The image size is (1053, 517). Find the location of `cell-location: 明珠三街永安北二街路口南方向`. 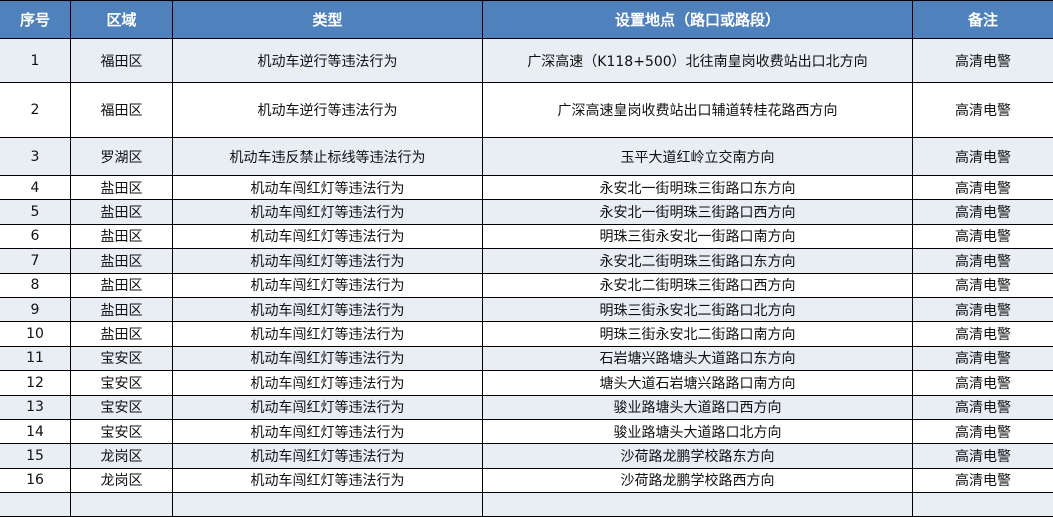

cell-location: 明珠三街永安北二街路口南方向 is located at coordinates (698, 334).